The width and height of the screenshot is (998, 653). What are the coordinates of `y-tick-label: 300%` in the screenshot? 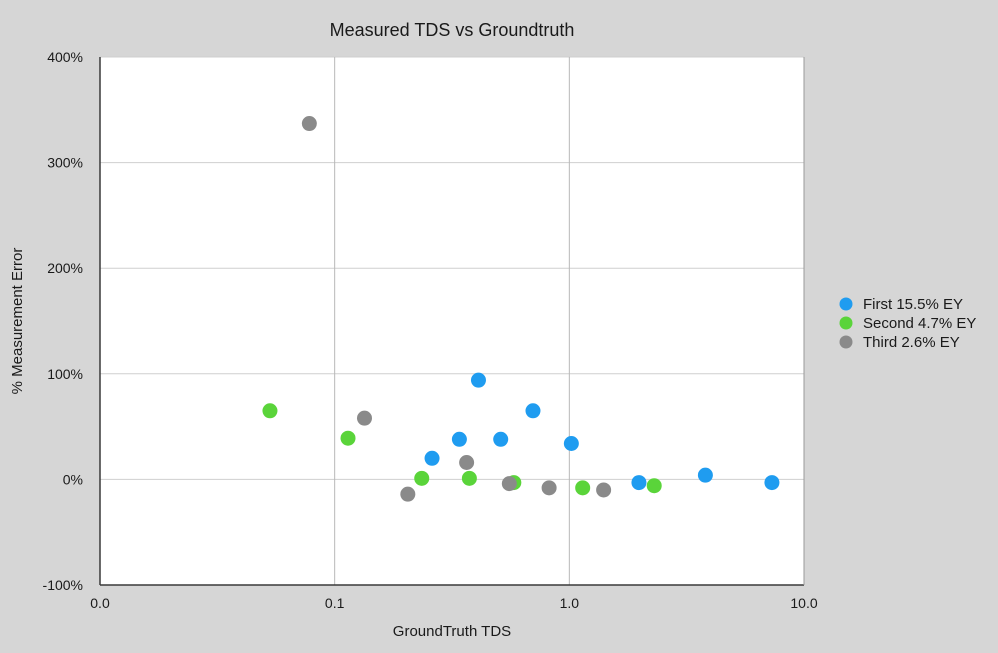 It's located at (65, 163).